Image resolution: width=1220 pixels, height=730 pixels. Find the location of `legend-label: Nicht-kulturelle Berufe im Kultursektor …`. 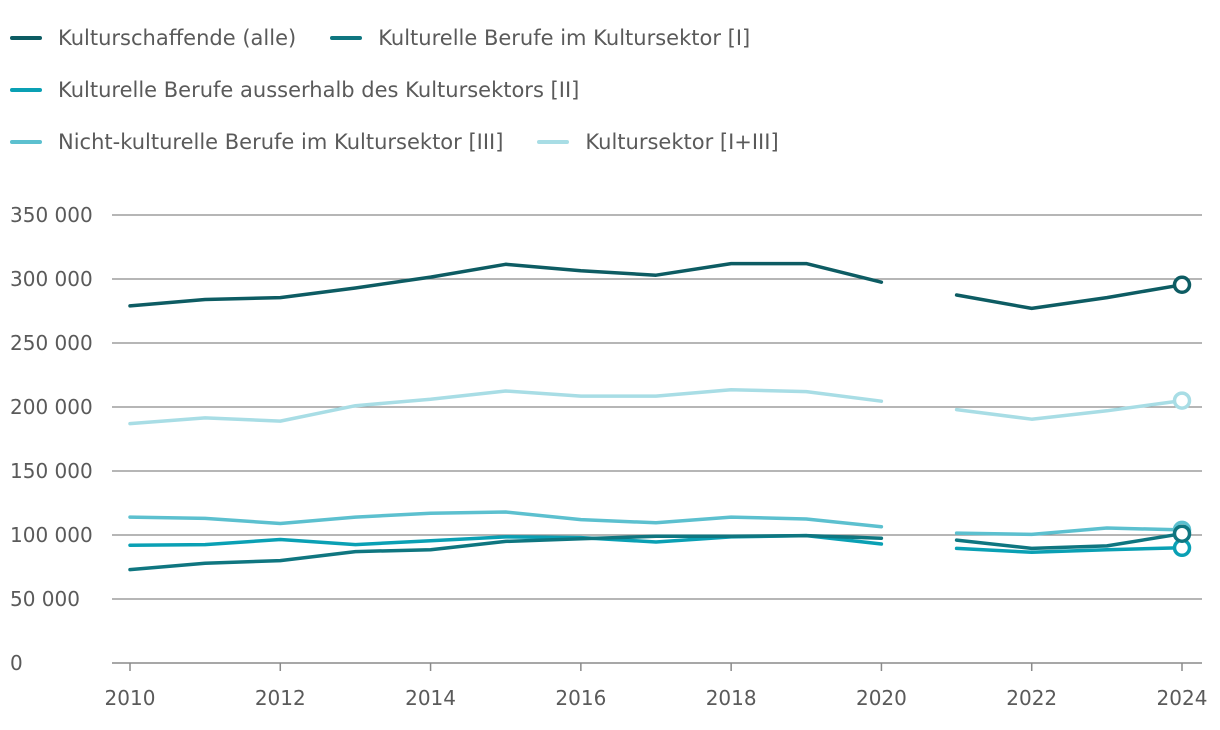

legend-label: Nicht-kulturelle Berufe im Kultursektor … is located at coordinates (281, 142).